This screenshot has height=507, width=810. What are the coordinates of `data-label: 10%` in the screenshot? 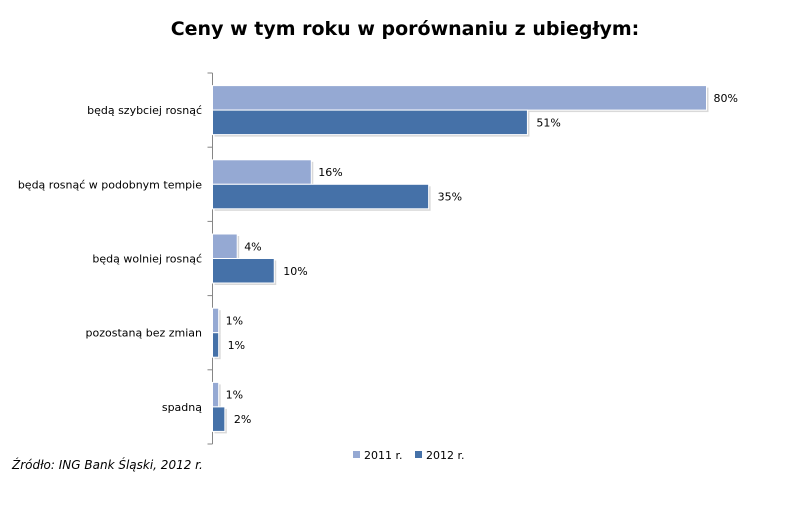 It's located at (295, 271).